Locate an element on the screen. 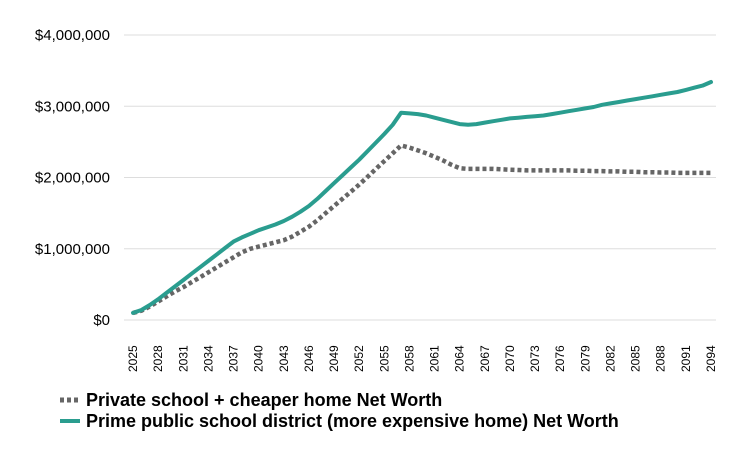 The height and width of the screenshot is (451, 738). x-tick-label: 2040 is located at coordinates (259, 358).